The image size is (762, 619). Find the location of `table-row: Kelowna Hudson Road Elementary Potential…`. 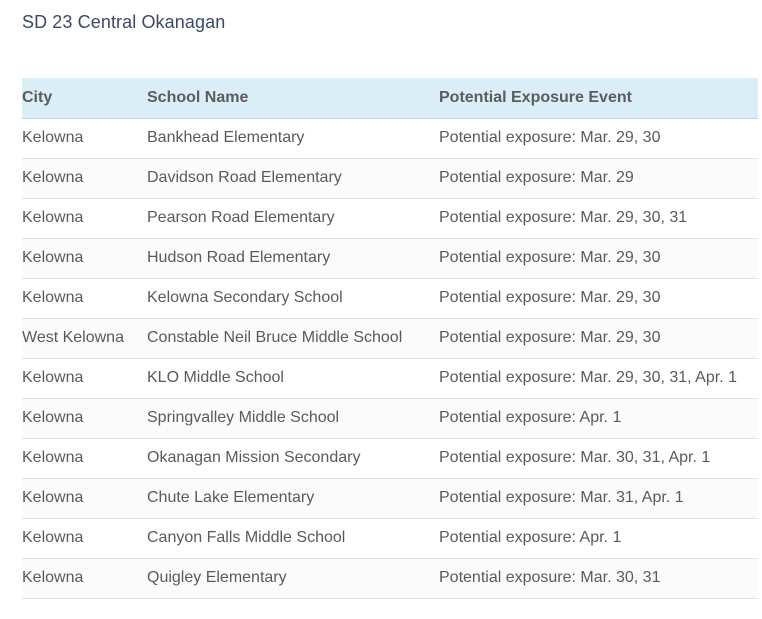

table-row: Kelowna Hudson Road Elementary Potential… is located at coordinates (390, 258).